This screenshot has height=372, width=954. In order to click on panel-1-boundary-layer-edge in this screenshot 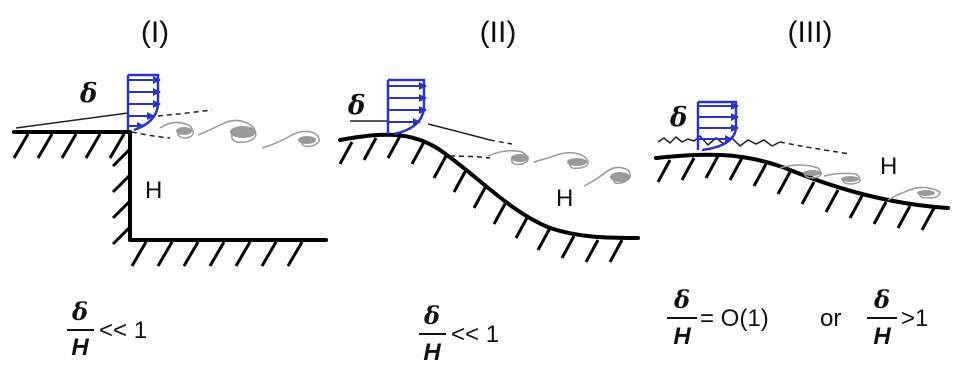, I will do `click(72, 120)`.